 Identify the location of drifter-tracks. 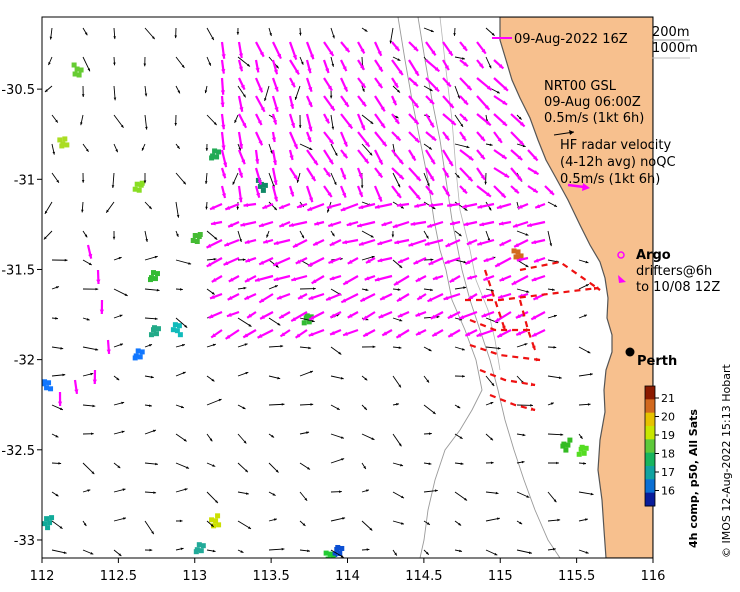
(533, 336).